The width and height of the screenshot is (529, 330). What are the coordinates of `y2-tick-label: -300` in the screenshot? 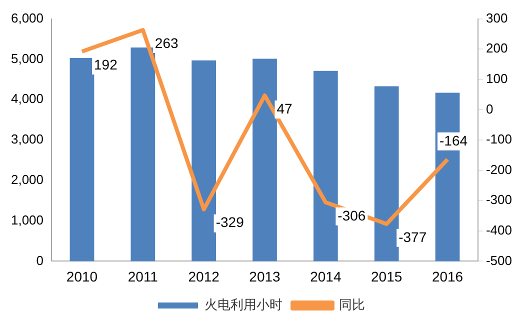 It's located at (499, 200).